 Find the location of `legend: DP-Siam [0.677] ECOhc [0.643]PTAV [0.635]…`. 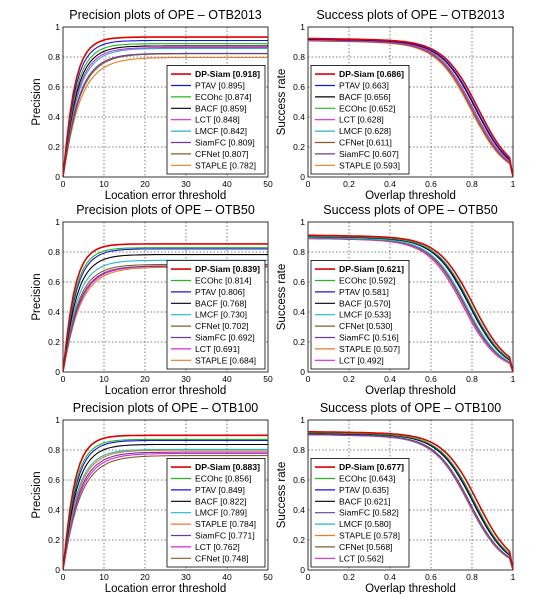

legend: DP-Siam [0.677] ECOhc [0.643]PTAV [0.635]… is located at coordinates (360, 512).